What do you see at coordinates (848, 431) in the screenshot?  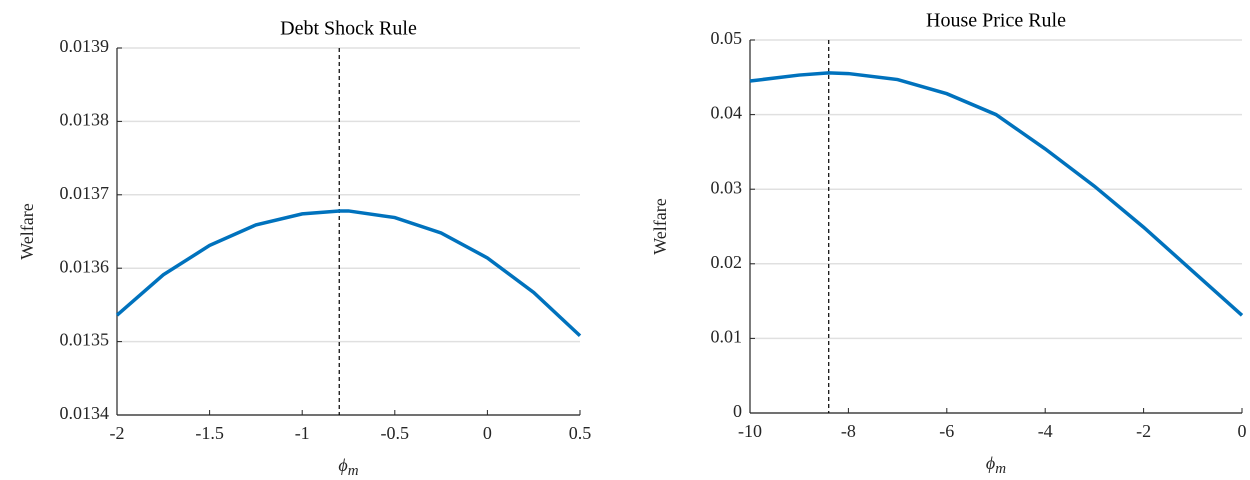 I see `x-tick-label: -8` at bounding box center [848, 431].